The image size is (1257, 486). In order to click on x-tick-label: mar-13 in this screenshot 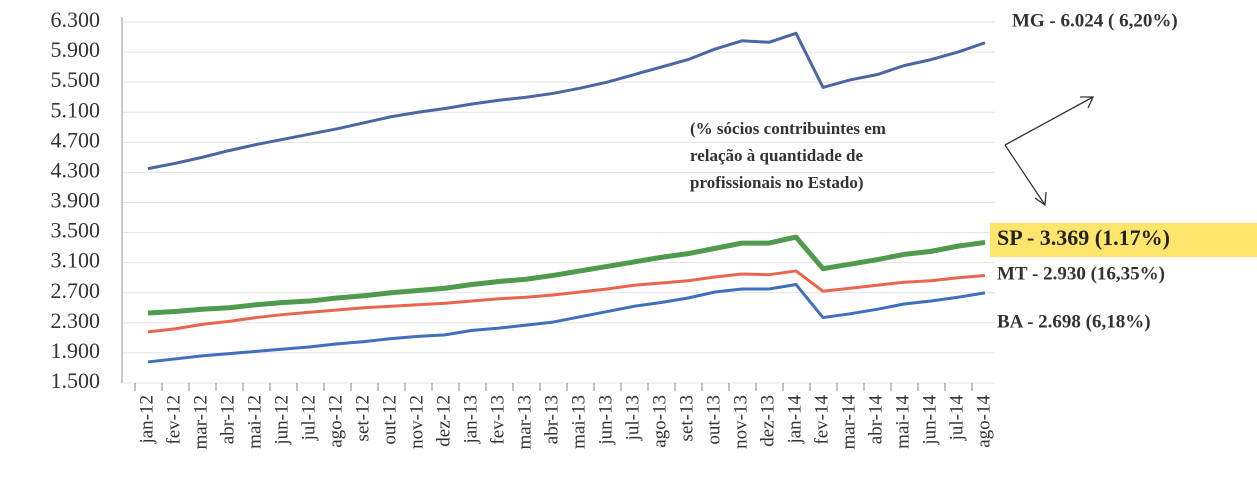, I will do `click(524, 422)`.